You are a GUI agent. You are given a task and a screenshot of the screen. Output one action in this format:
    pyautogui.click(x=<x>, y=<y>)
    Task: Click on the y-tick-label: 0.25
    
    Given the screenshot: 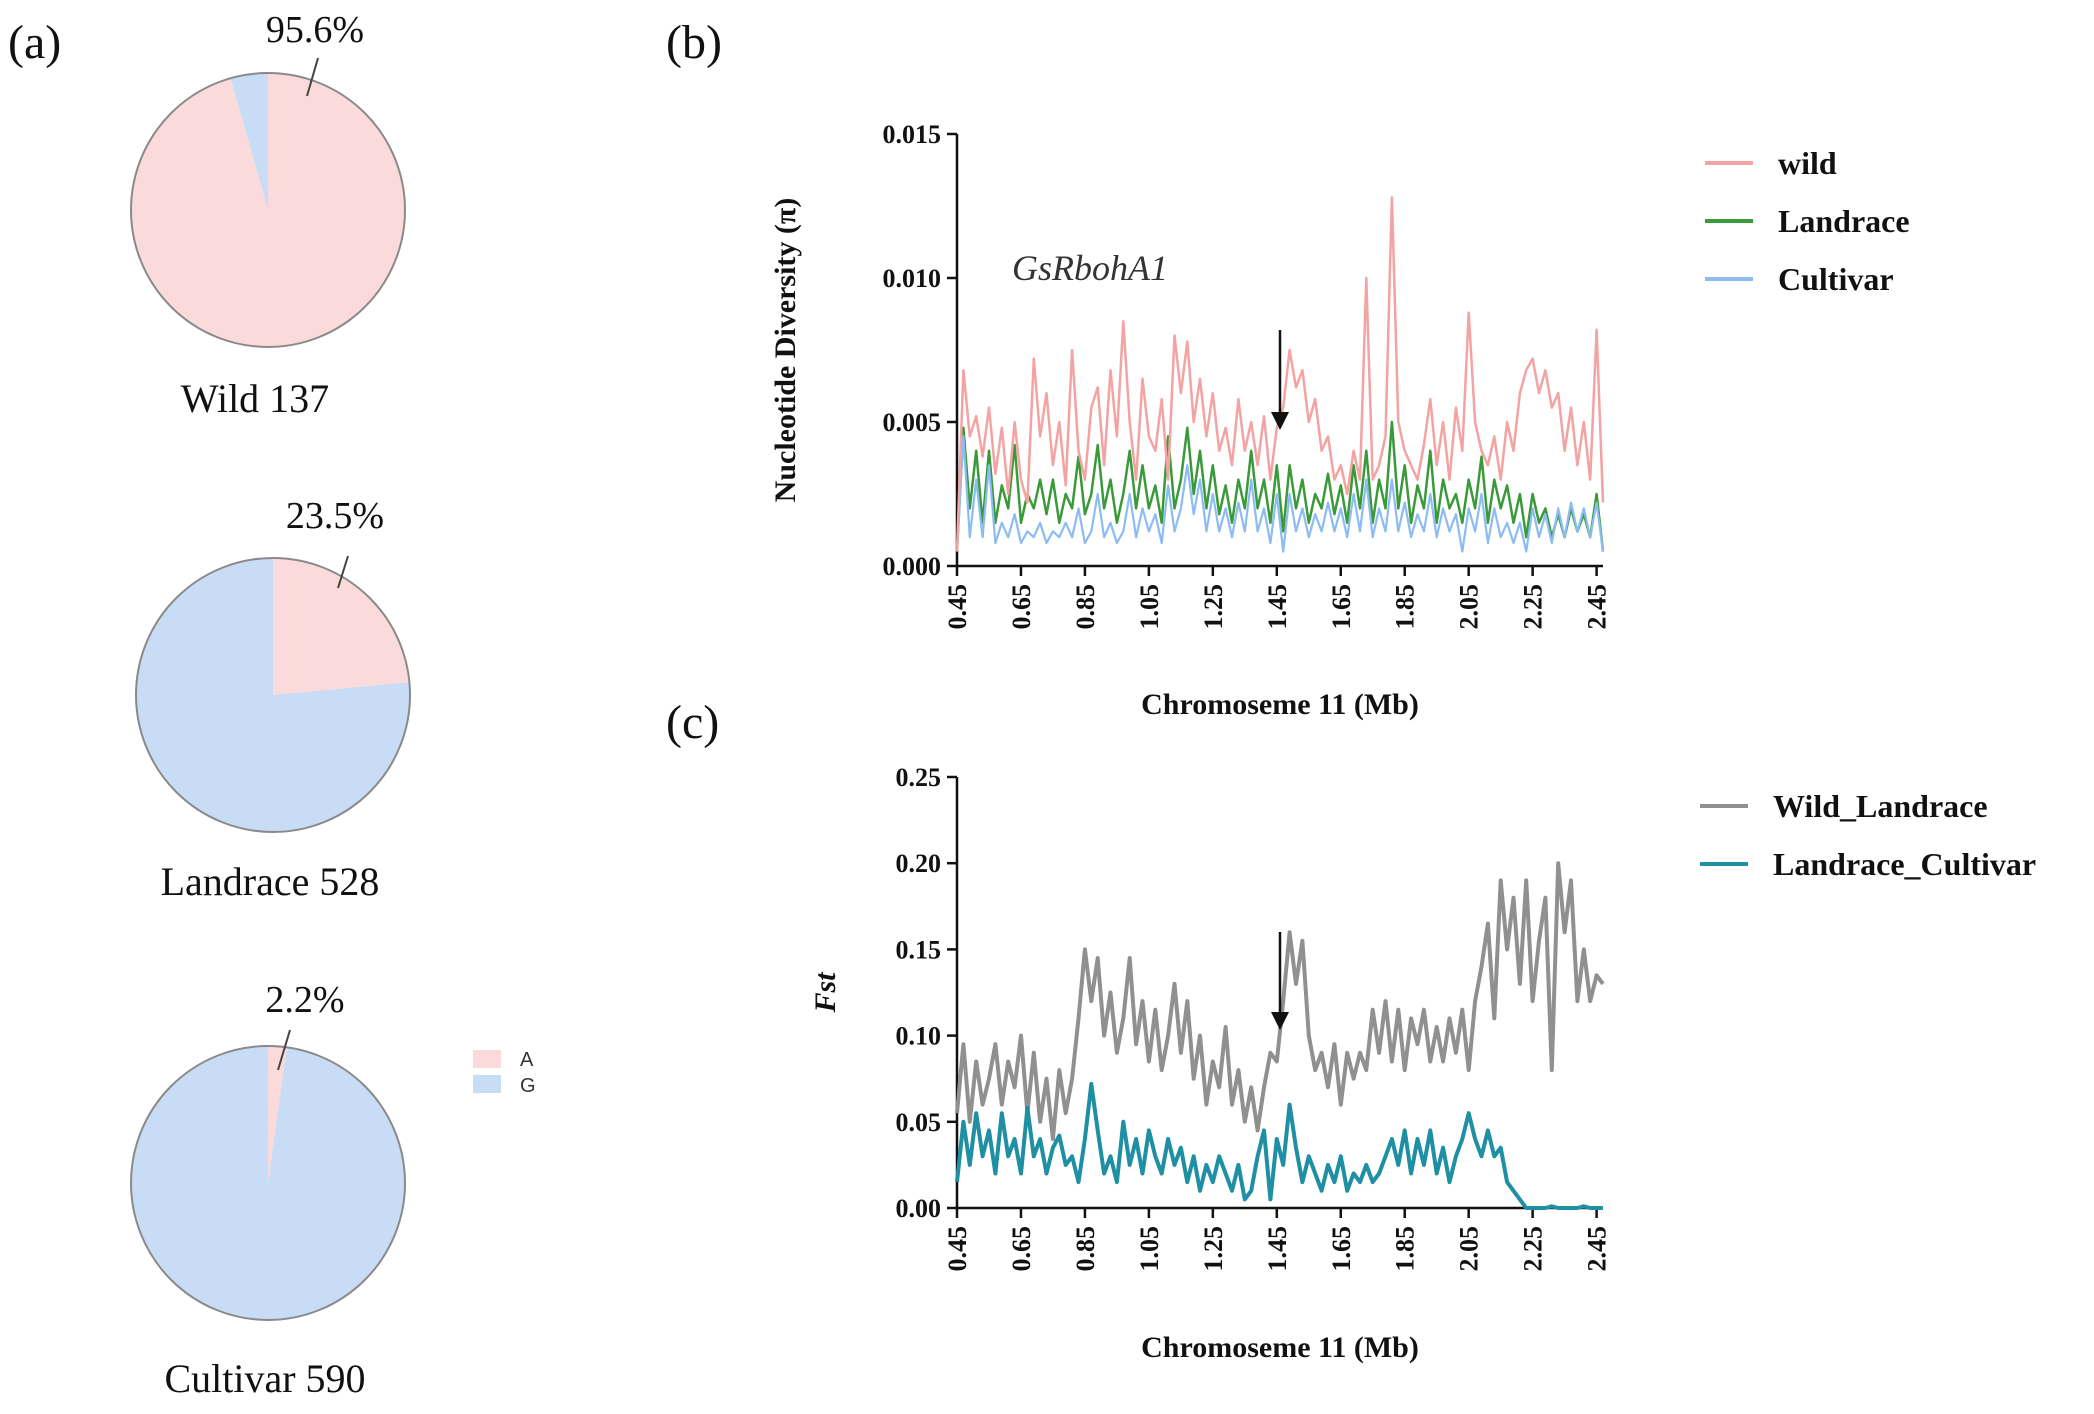 What is the action you would take?
    pyautogui.click(x=919, y=777)
    